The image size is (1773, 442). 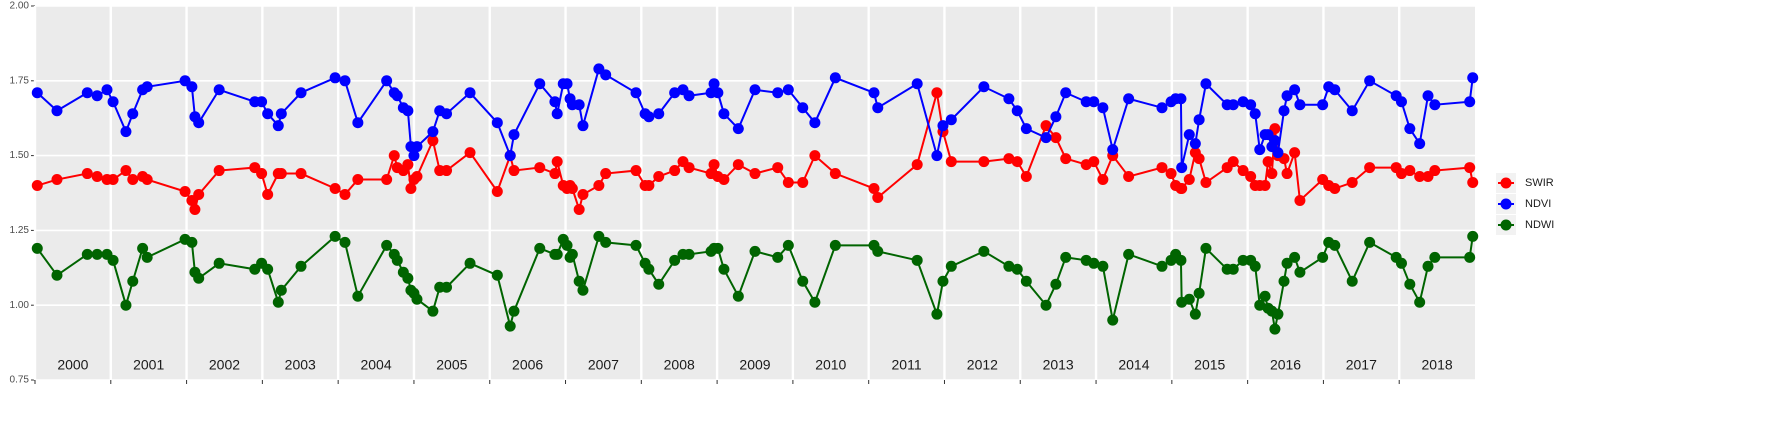 What do you see at coordinates (679, 365) in the screenshot?
I see `year-label: 2008` at bounding box center [679, 365].